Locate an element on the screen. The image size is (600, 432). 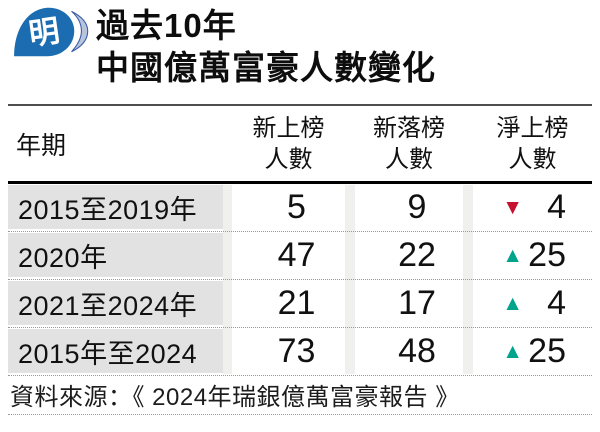
table-row: 2021至2024年 21 17 ▲ 4 is located at coordinates (300, 304).